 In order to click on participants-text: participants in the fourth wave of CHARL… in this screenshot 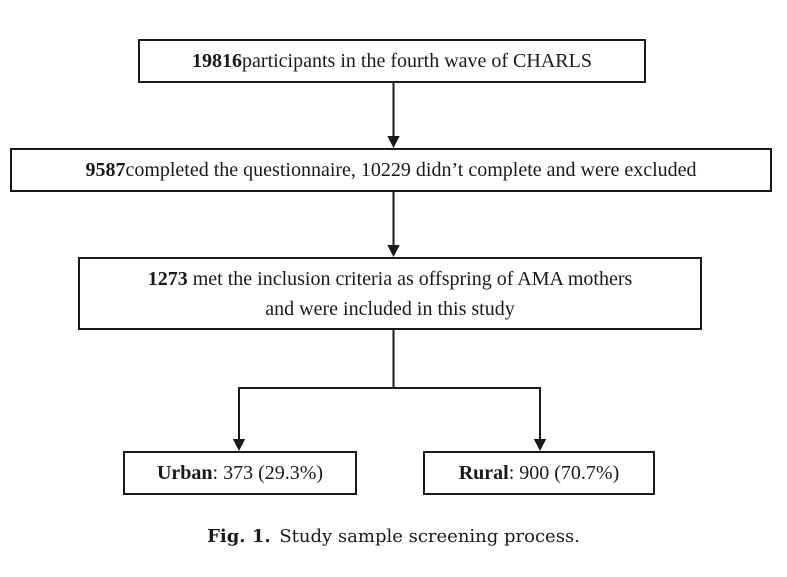, I will do `click(417, 61)`.